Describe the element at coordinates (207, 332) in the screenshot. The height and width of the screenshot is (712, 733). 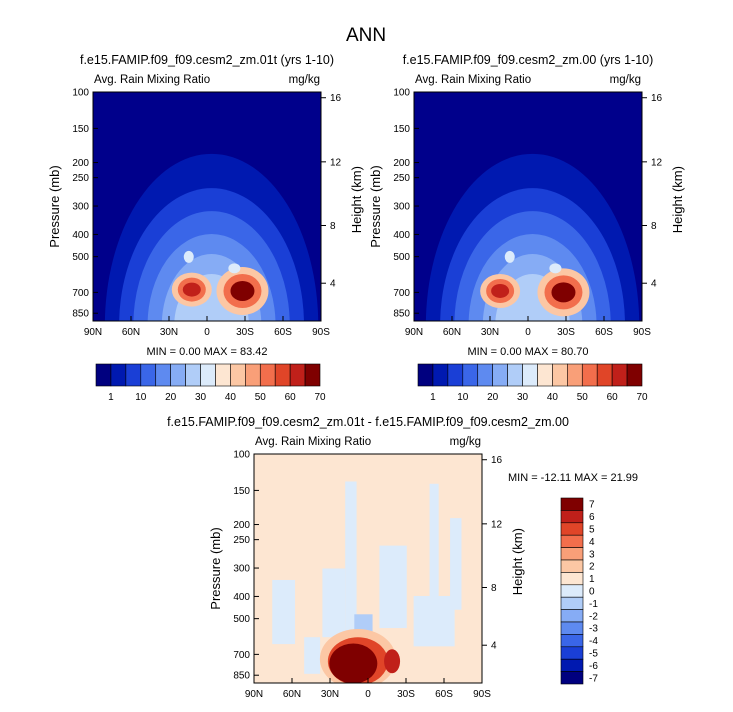
I see `x-tick-label: 0` at that location.